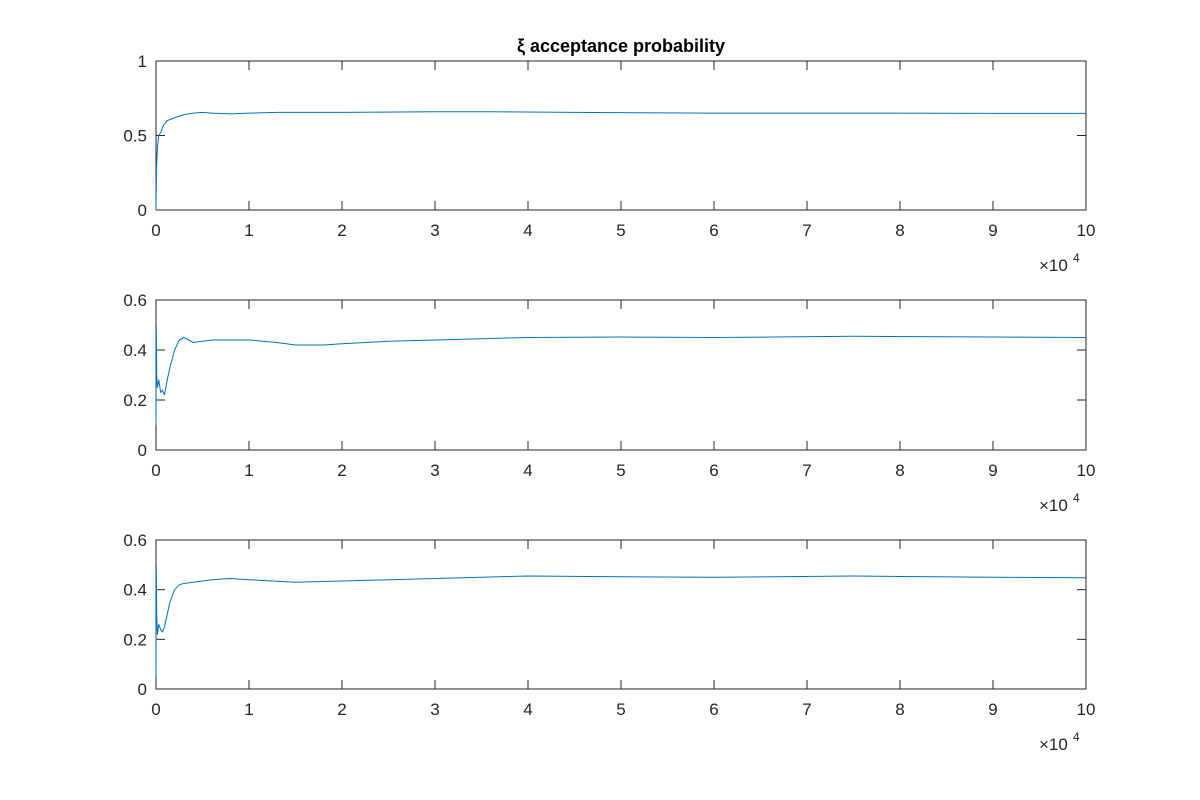 The height and width of the screenshot is (800, 1200). I want to click on y-tick-label: 1, so click(142, 61).